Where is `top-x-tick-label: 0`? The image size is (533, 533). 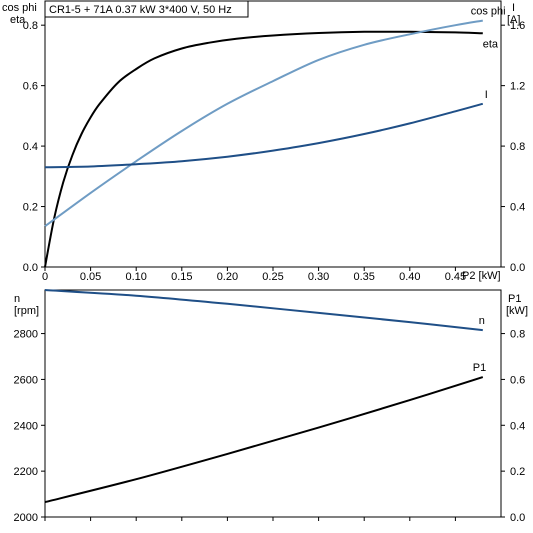
top-x-tick-label: 0 is located at coordinates (45, 277).